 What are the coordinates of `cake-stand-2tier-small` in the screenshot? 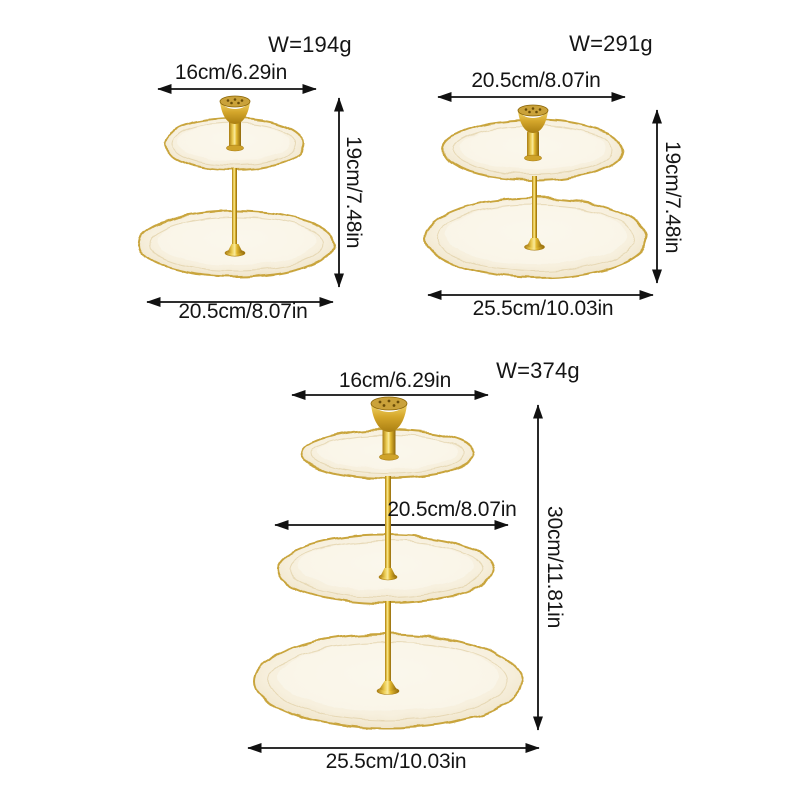 It's located at (236, 186).